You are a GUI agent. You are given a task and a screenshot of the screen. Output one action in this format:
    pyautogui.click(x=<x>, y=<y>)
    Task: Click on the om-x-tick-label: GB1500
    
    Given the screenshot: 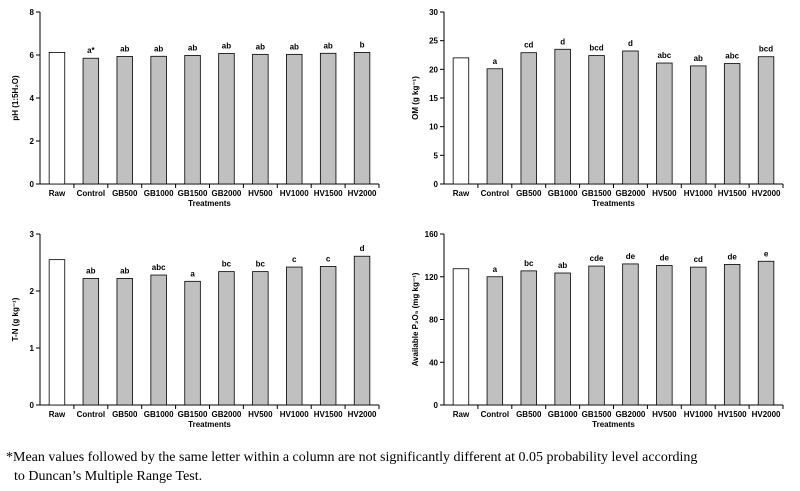 What is the action you would take?
    pyautogui.click(x=597, y=193)
    